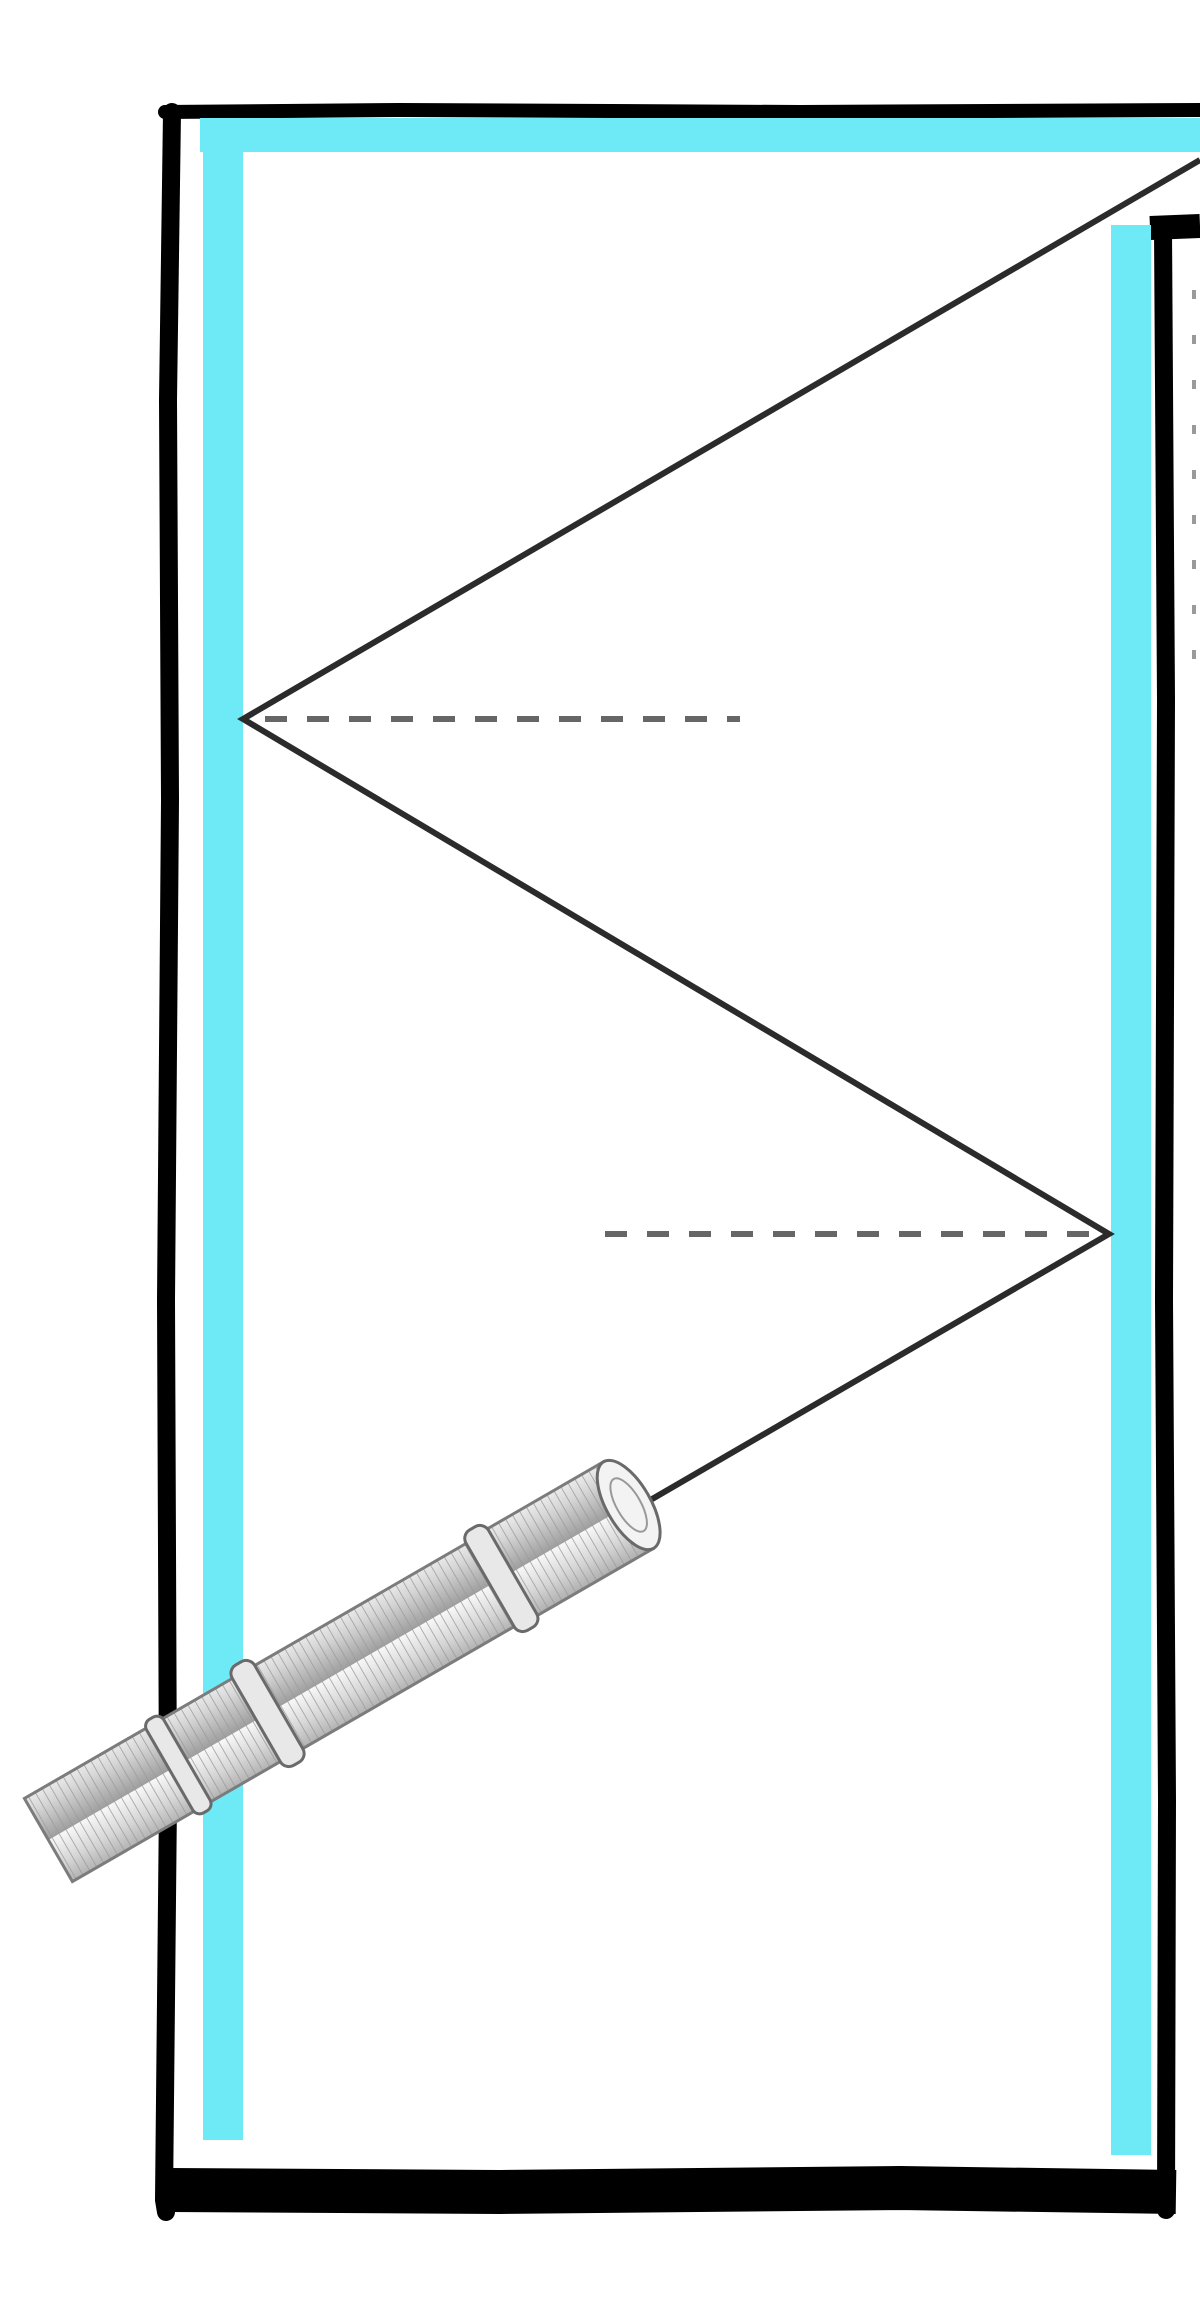  What do you see at coordinates (700, 135) in the screenshot?
I see `top-mirror` at bounding box center [700, 135].